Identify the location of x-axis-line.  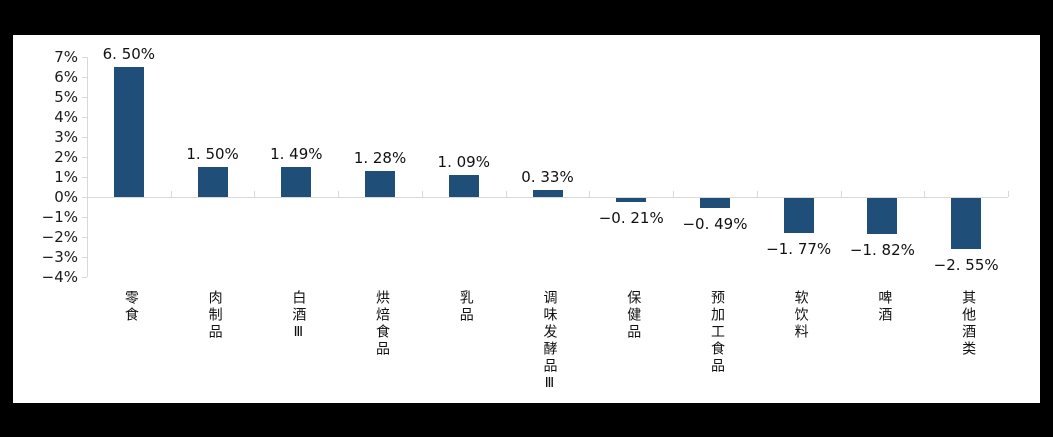
(547, 197).